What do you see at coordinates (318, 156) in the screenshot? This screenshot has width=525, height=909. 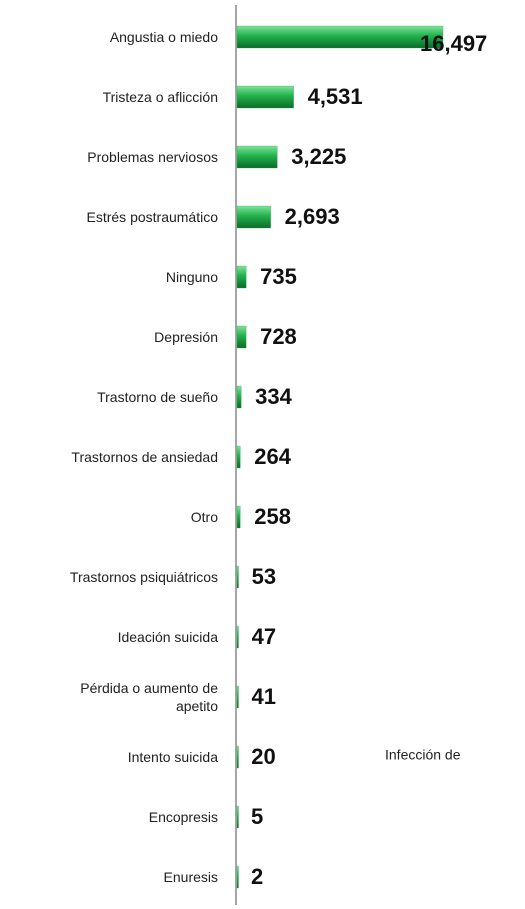 I see `value-label: 3,225` at bounding box center [318, 156].